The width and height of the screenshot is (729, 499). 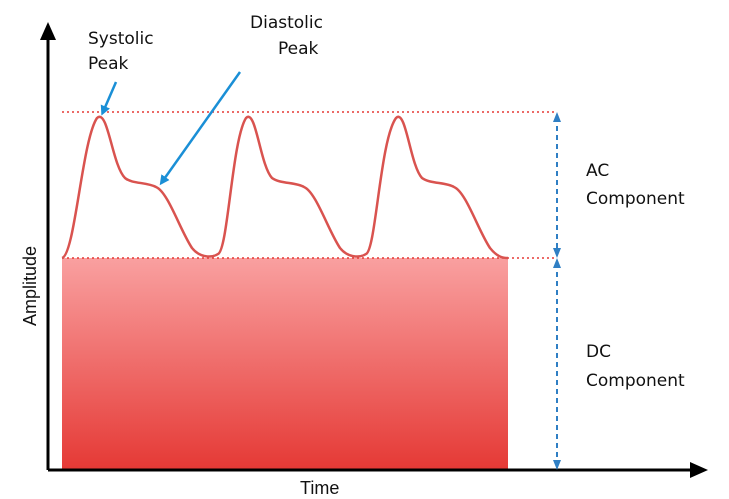 I want to click on ac-component-label-line1: AC, so click(x=597, y=171).